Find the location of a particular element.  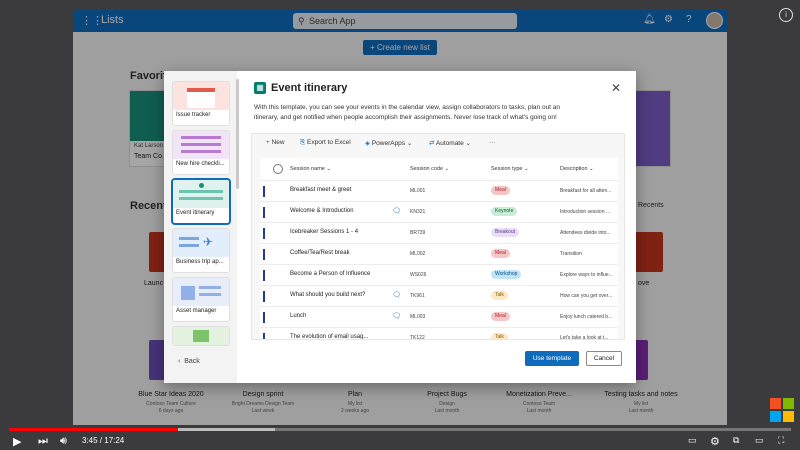

search-input: ⚲ Search App is located at coordinates (405, 21).